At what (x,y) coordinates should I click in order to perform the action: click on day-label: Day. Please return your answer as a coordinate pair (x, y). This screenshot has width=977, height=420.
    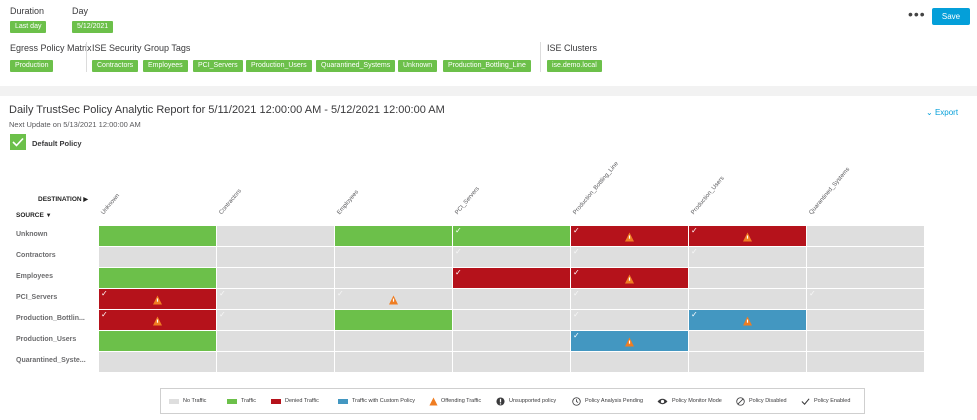
    Looking at the image, I should click on (80, 11).